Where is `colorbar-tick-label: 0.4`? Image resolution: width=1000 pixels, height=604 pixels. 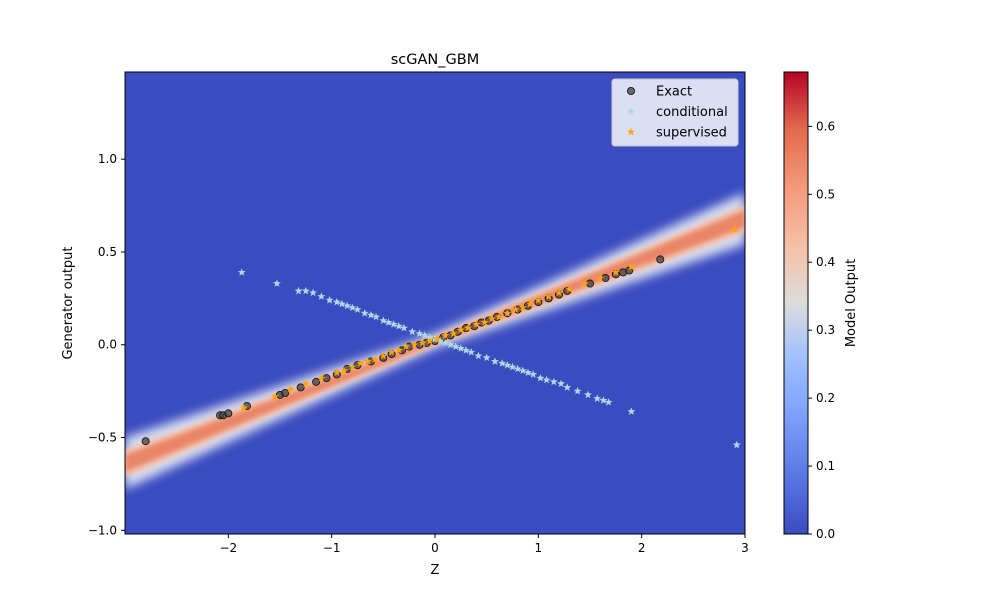 colorbar-tick-label: 0.4 is located at coordinates (825, 262).